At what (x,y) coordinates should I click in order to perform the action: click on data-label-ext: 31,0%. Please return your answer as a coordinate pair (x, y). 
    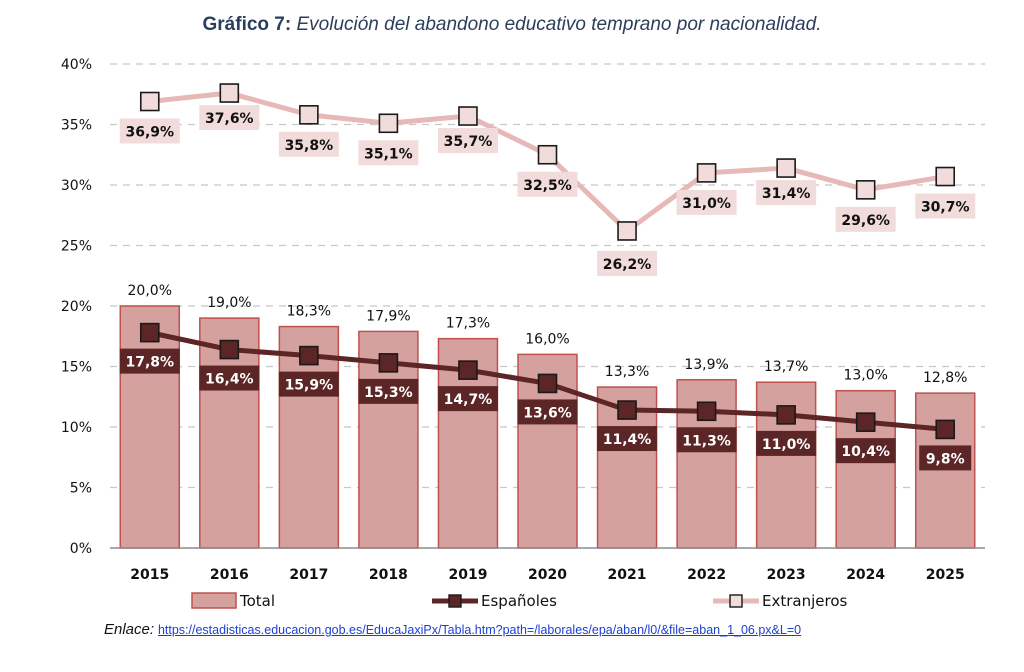
    Looking at the image, I should click on (706, 204).